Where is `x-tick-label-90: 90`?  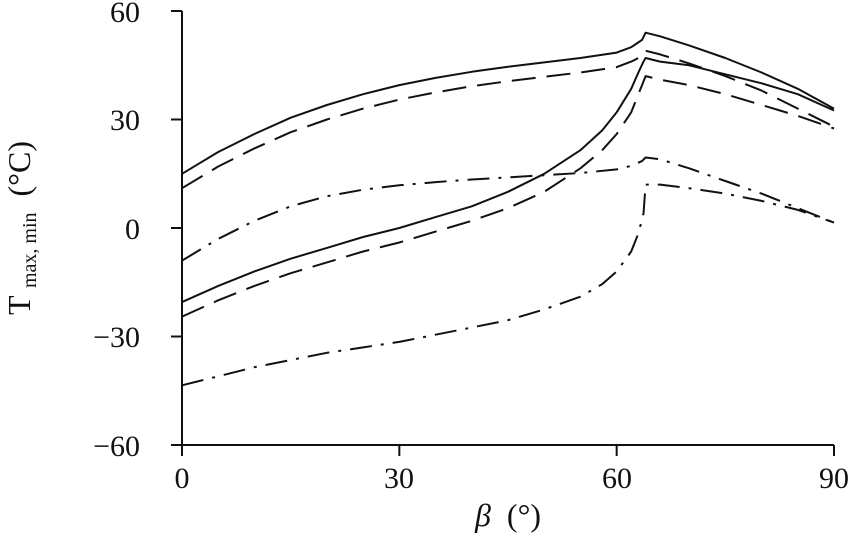 x-tick-label-90: 90 is located at coordinates (834, 478).